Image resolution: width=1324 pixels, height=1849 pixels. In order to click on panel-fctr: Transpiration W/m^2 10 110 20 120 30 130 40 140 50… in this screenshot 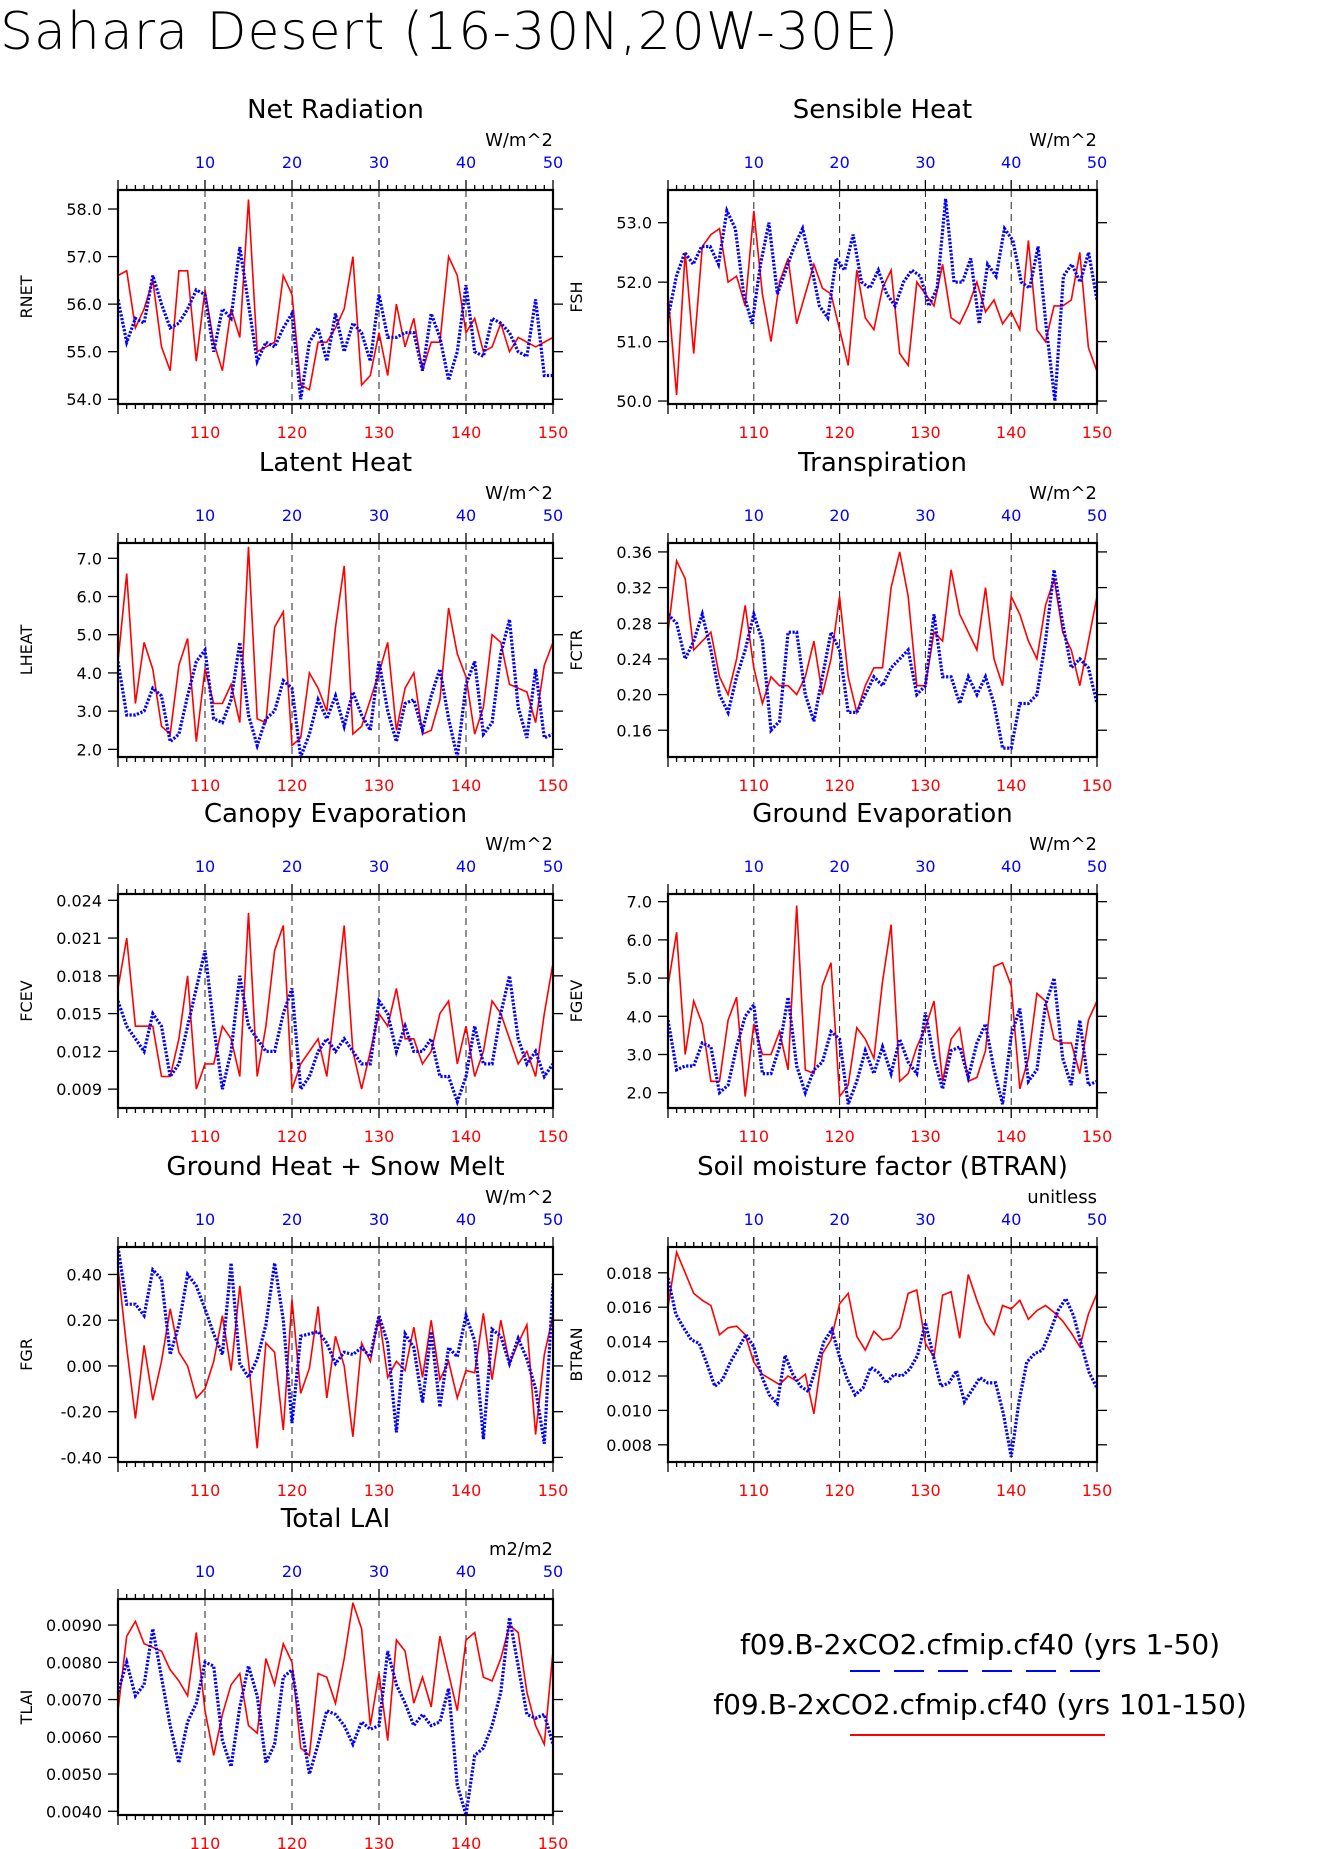, I will do `click(839, 621)`.